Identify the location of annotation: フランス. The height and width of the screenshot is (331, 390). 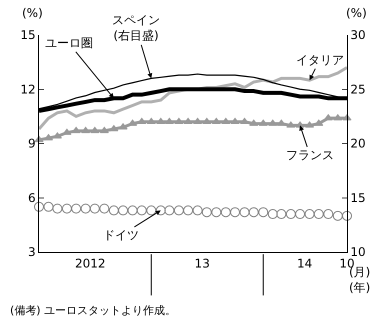
(310, 155).